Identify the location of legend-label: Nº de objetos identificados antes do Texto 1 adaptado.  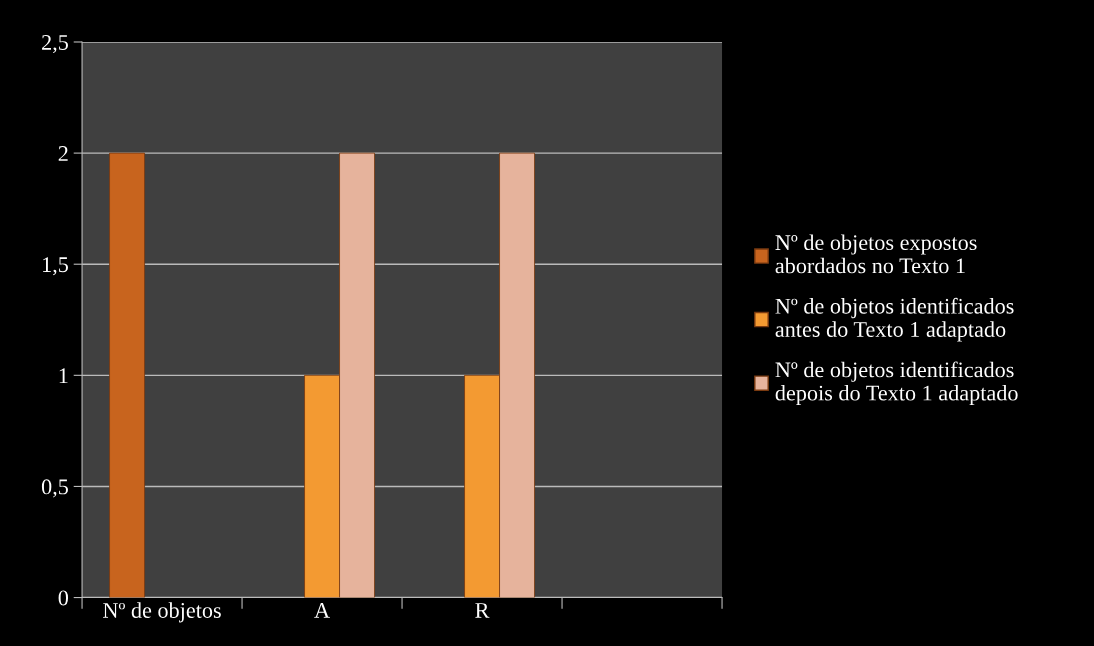
(894, 319).